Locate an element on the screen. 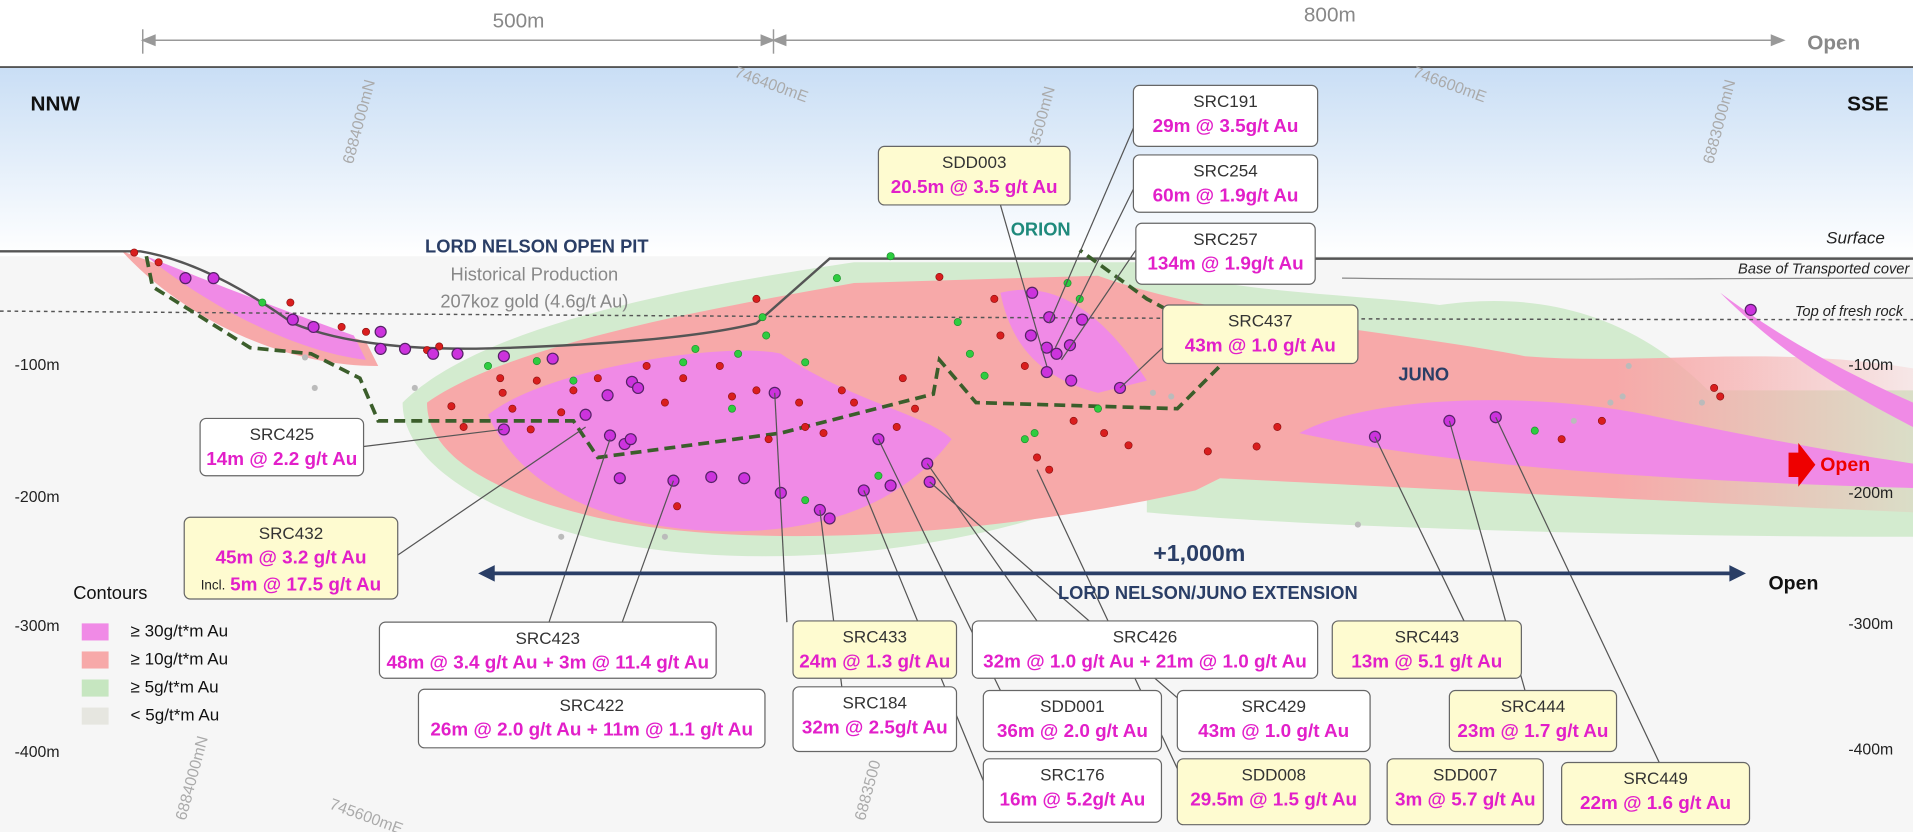  depth-label: -100m is located at coordinates (37, 365).